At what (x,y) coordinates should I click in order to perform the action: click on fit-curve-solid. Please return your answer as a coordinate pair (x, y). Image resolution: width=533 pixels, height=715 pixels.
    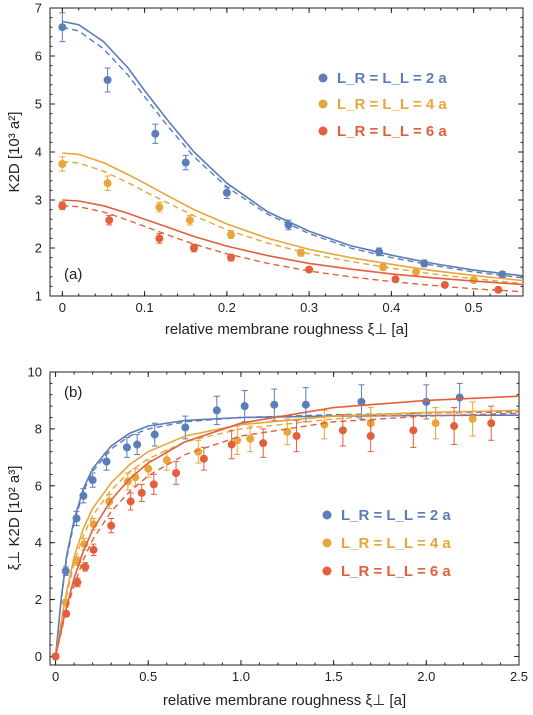
    Looking at the image, I should click on (292, 242).